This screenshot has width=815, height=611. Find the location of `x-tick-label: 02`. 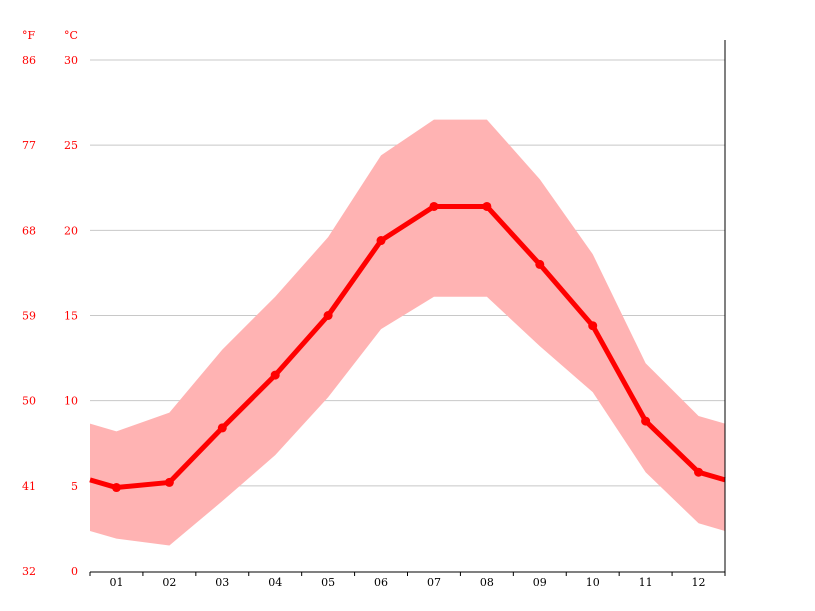

x-tick-label: 02 is located at coordinates (169, 582).